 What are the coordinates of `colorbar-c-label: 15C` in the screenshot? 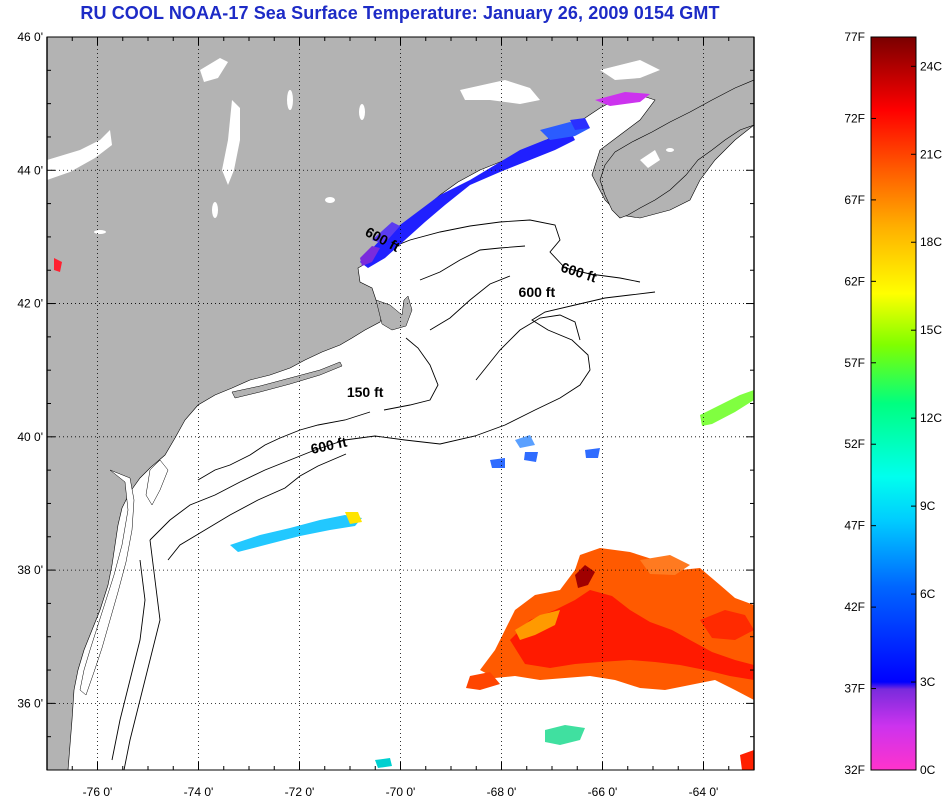 It's located at (931, 330).